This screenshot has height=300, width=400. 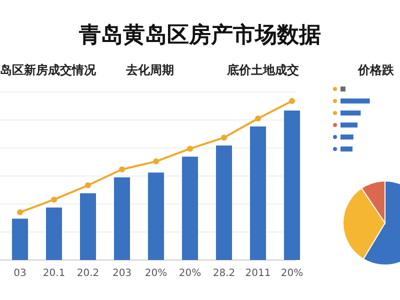 What do you see at coordinates (224, 273) in the screenshot?
I see `x-tick-label: 28.2` at bounding box center [224, 273].